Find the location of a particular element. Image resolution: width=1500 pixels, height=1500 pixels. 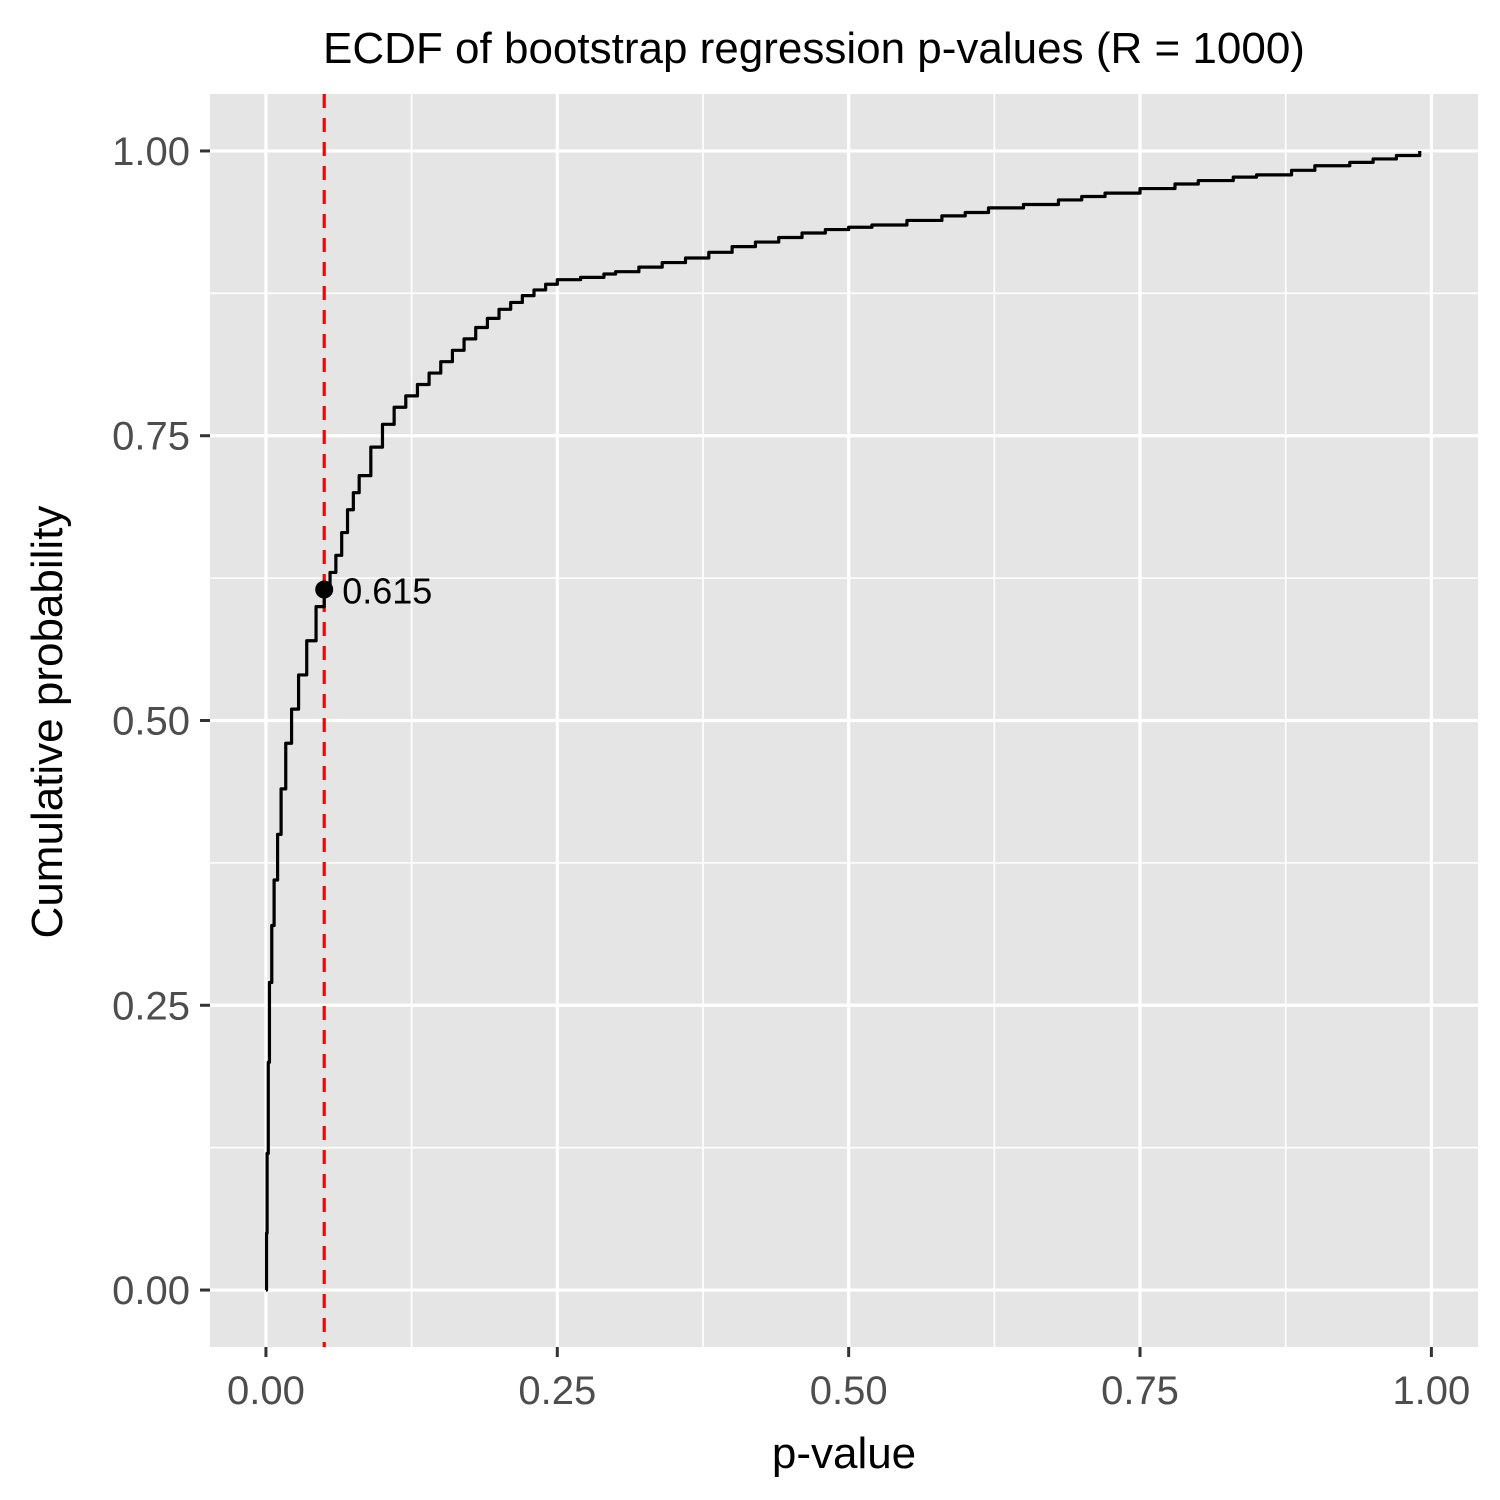

y-tick-label: 0.25 is located at coordinates (151, 1006).